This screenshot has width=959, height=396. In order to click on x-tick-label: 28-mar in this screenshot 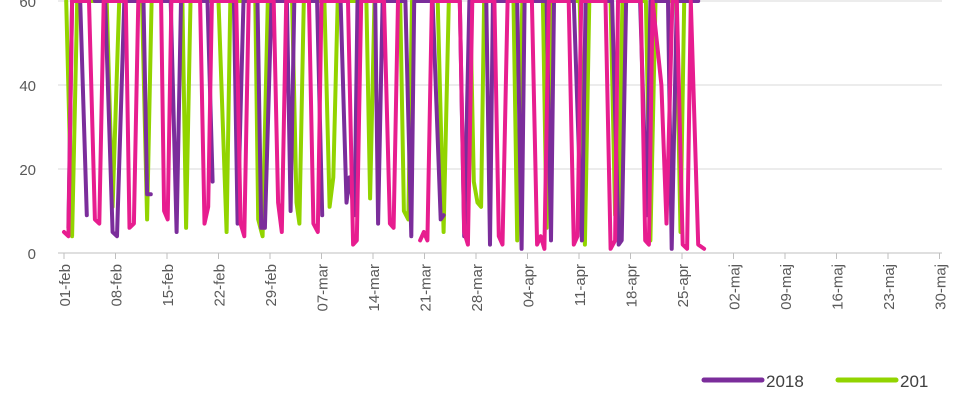, I will do `click(477, 288)`.